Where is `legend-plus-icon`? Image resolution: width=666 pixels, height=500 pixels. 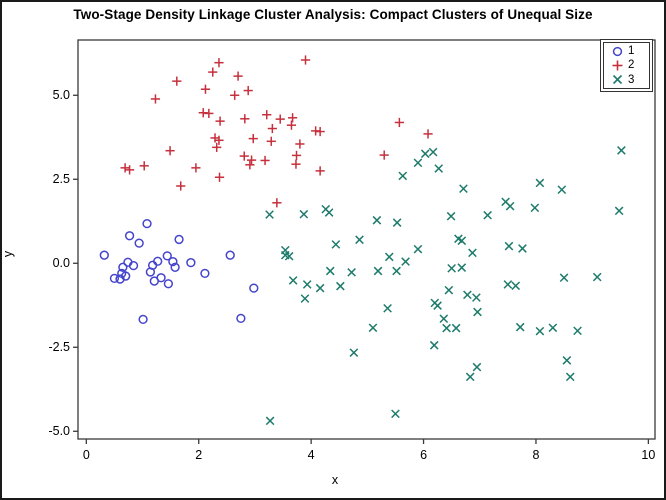 legend-plus-icon is located at coordinates (617, 65).